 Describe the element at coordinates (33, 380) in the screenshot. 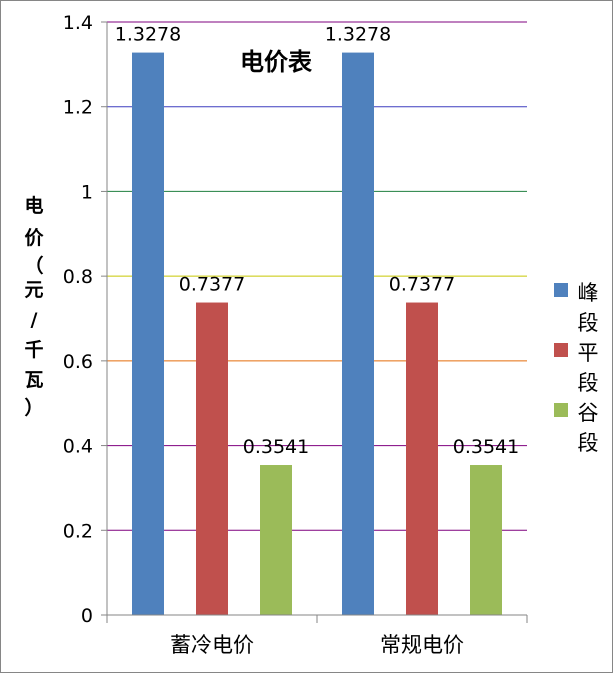

I see `y-axis-label-char: 瓦` at that location.